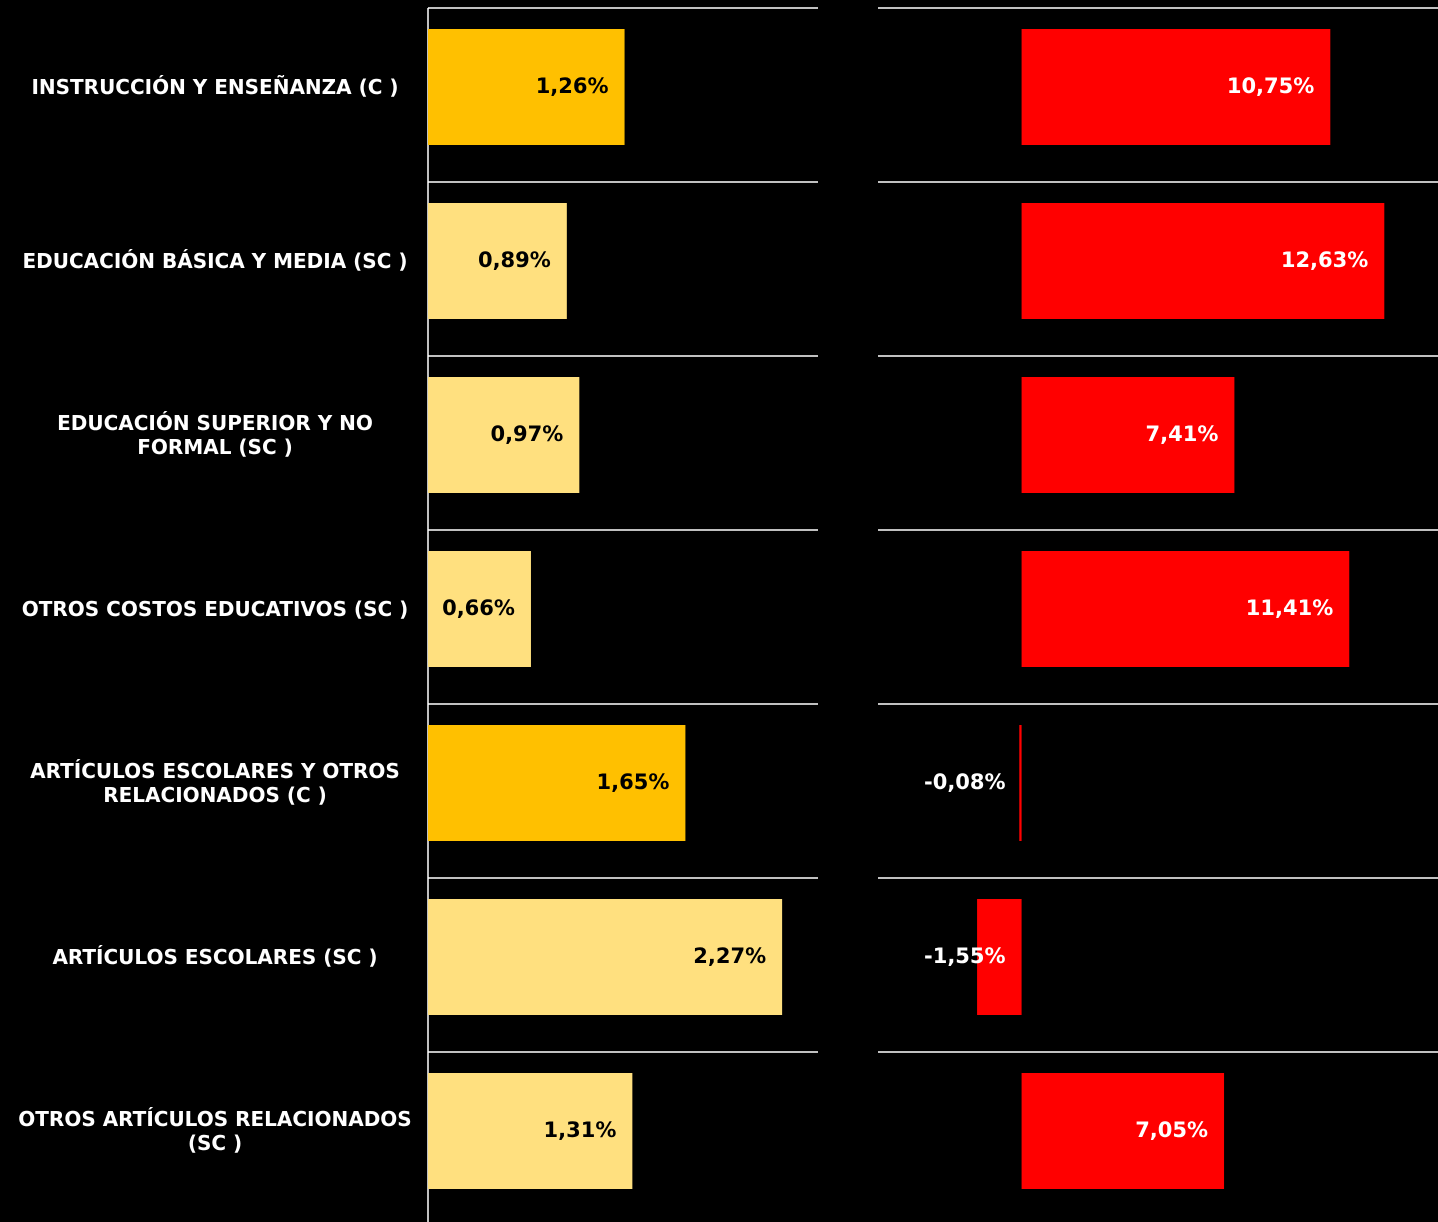 The height and width of the screenshot is (1222, 1438). What do you see at coordinates (215, 1131) in the screenshot?
I see `category-label: OTROS ARTÍCULOS RELACIONADOS (SC )` at bounding box center [215, 1131].